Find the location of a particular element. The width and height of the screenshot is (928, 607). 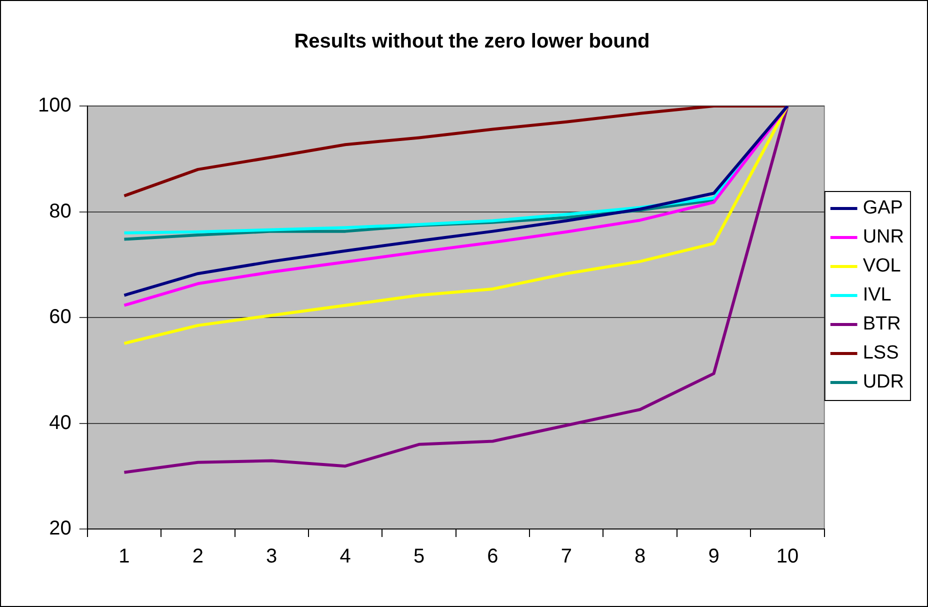

x-tick-label: 2 is located at coordinates (198, 557).